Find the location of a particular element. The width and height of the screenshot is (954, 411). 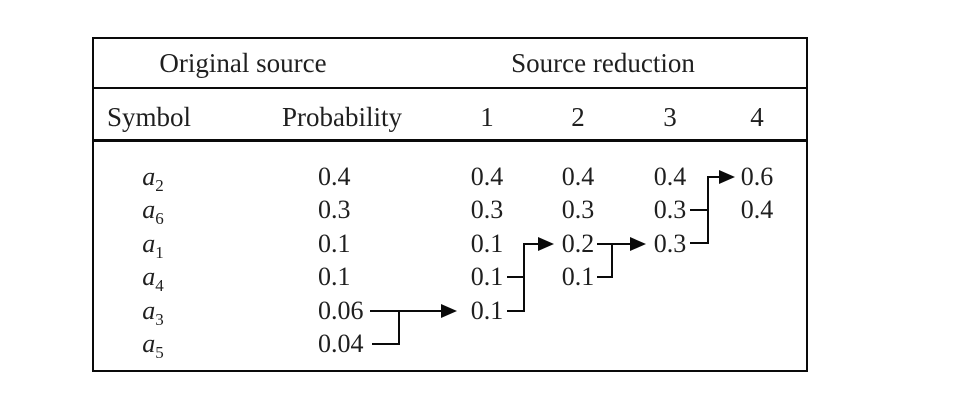

symbol-a4: a4 is located at coordinates (153, 277).